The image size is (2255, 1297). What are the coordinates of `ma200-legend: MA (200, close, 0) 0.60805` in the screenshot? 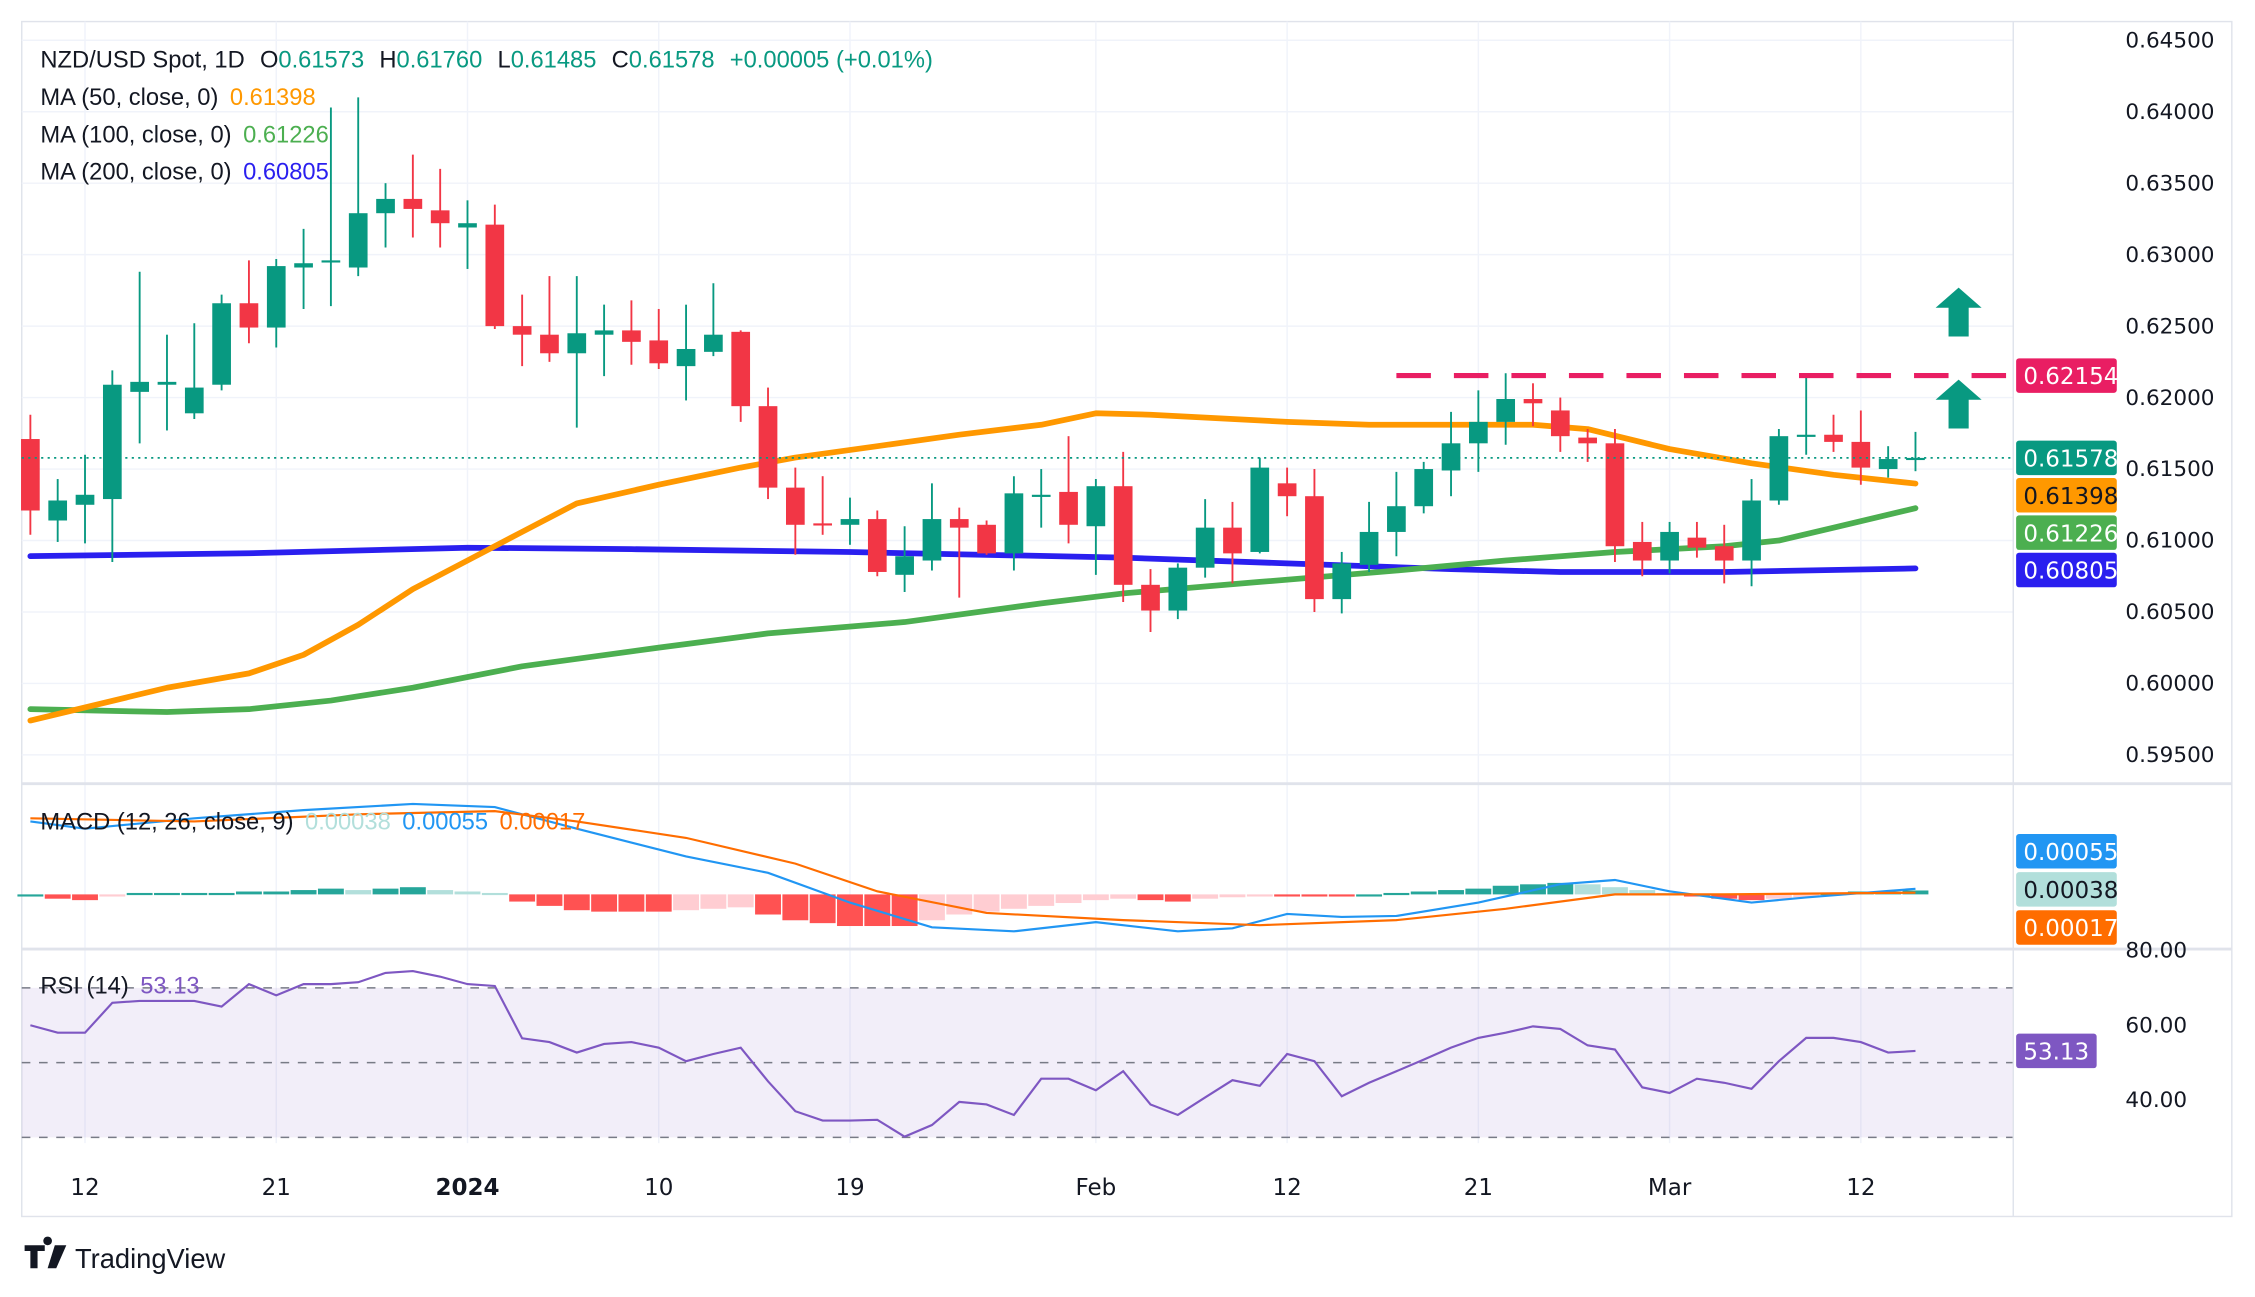 It's located at (184, 173).